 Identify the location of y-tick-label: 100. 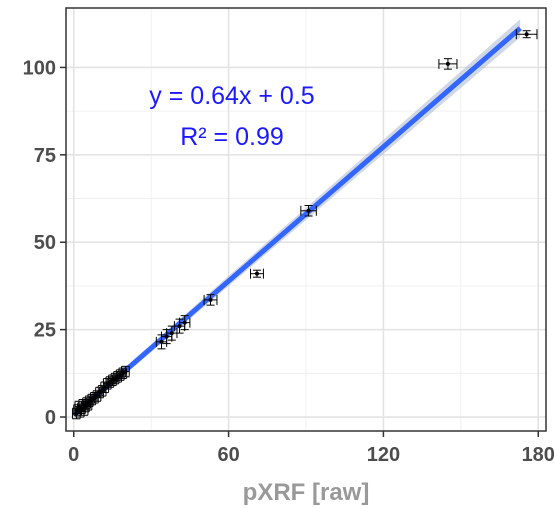
(39, 68).